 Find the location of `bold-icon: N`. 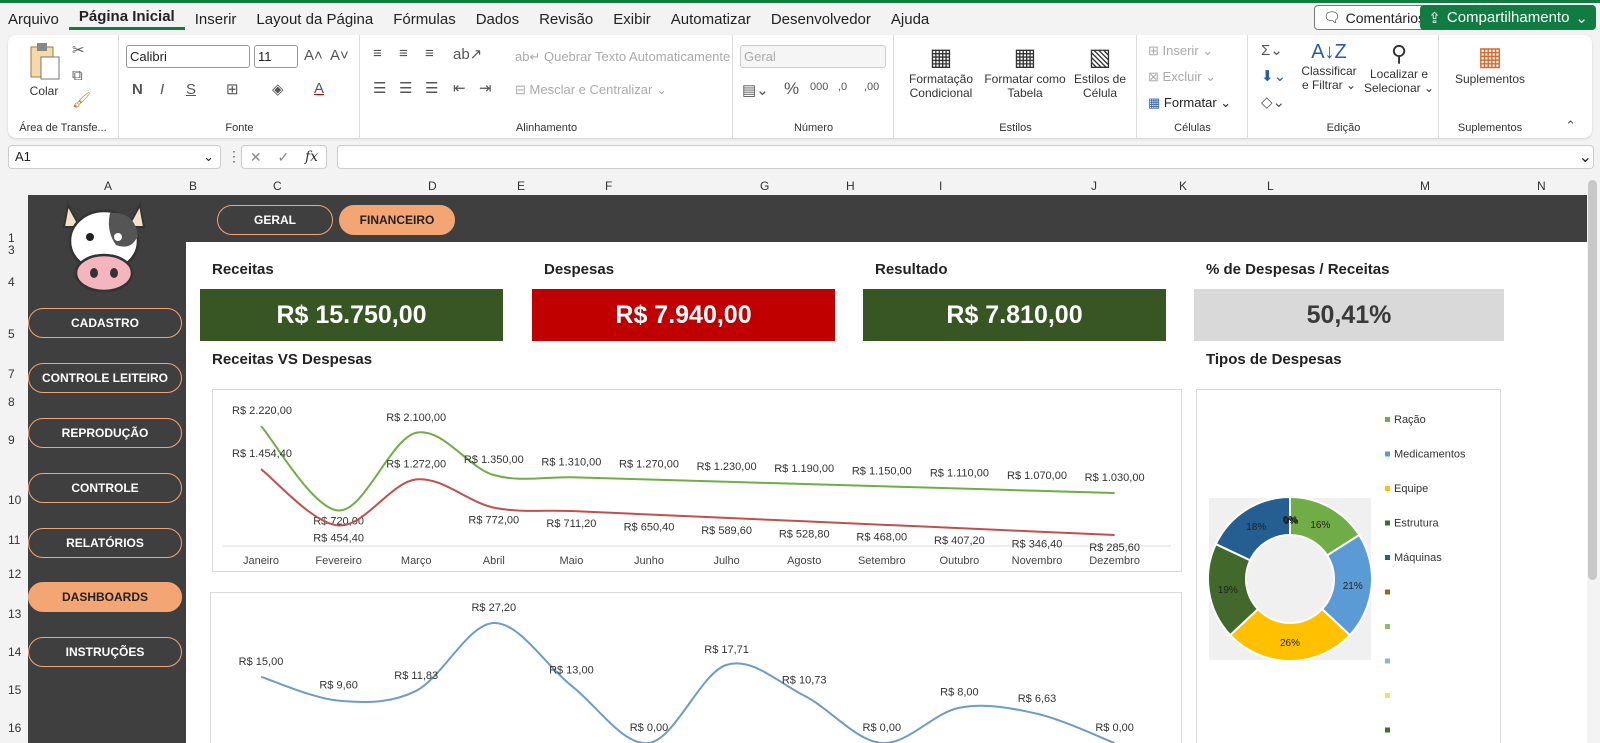

bold-icon: N is located at coordinates (137, 89).